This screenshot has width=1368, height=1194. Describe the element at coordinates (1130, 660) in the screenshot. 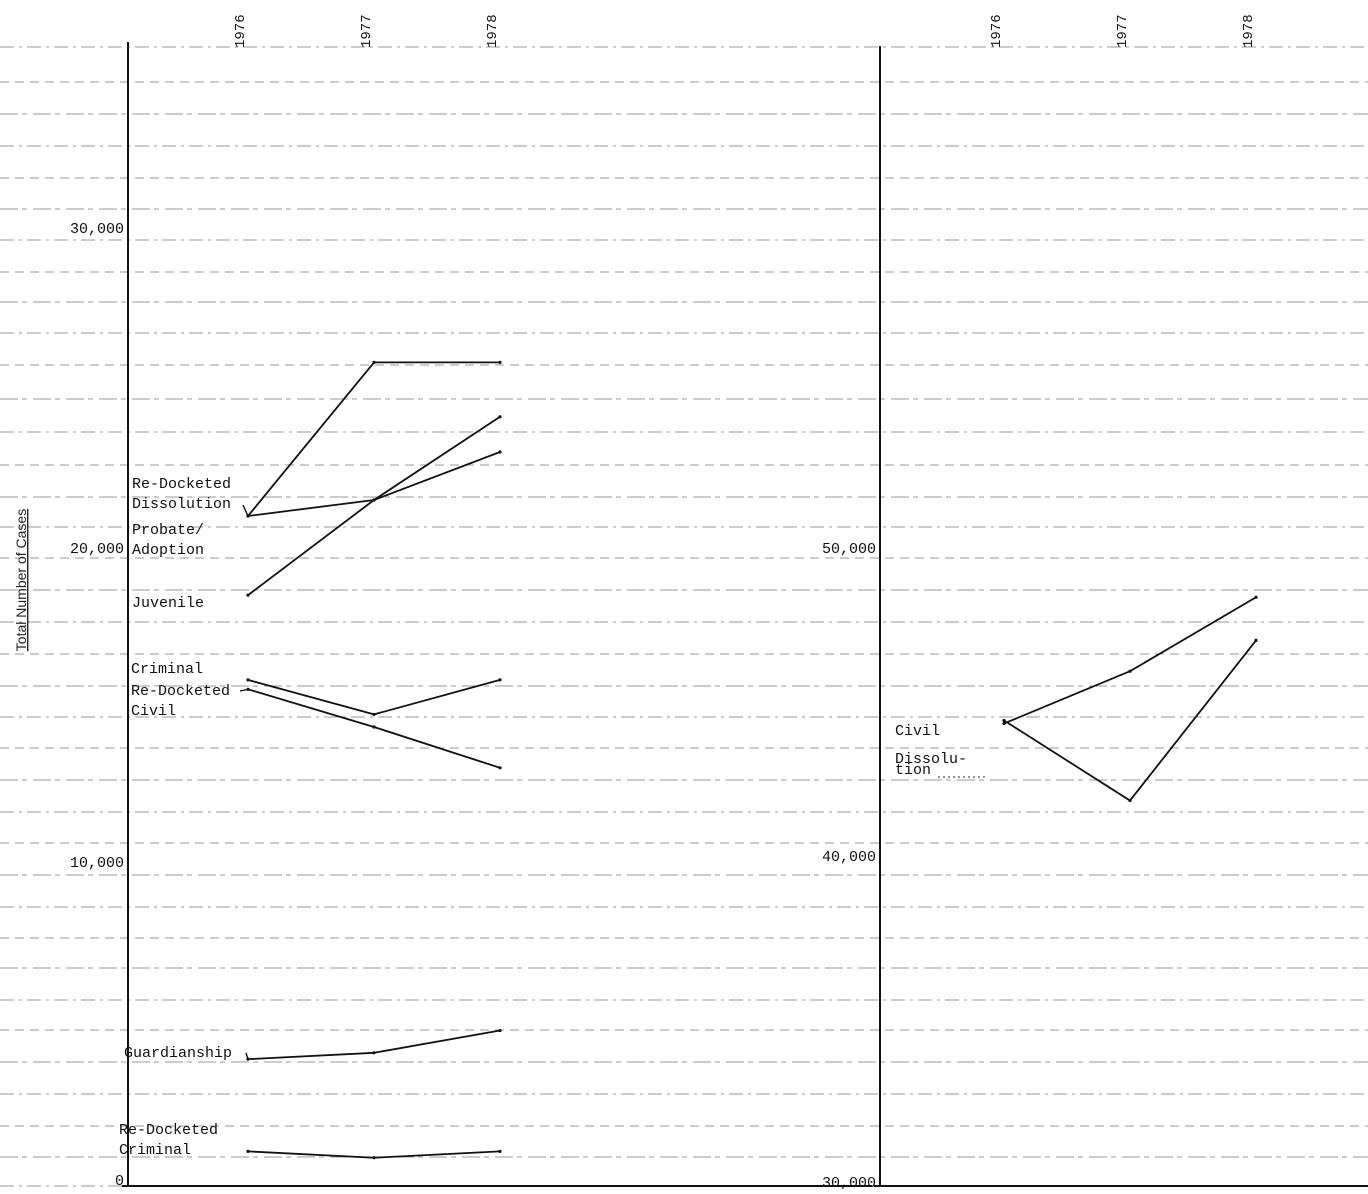

I see `series-line-civil` at that location.